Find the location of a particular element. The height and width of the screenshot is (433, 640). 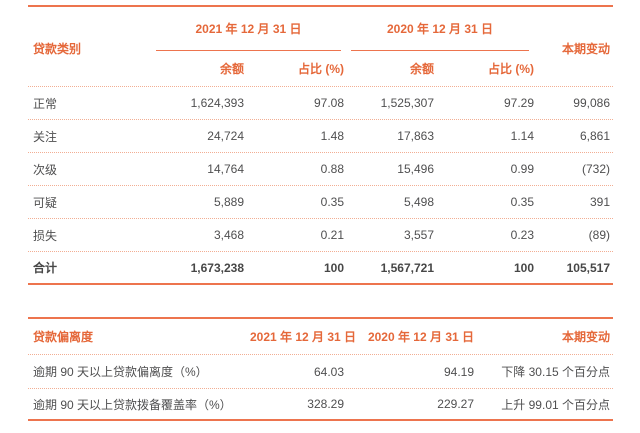

total-category: 合计 is located at coordinates (45, 268).